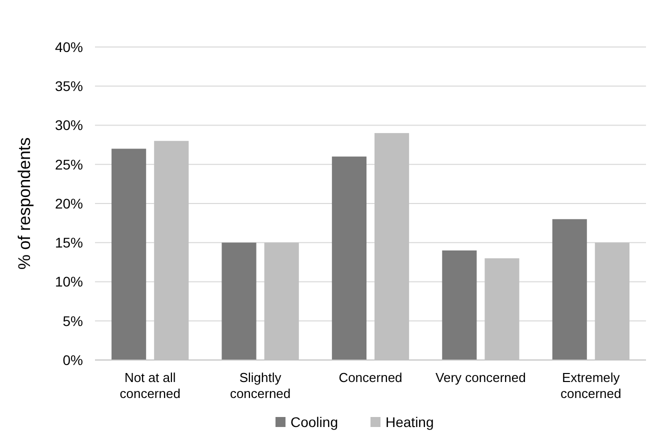 The image size is (658, 435). Describe the element at coordinates (68, 242) in the screenshot. I see `y-tick-label: 15%` at that location.